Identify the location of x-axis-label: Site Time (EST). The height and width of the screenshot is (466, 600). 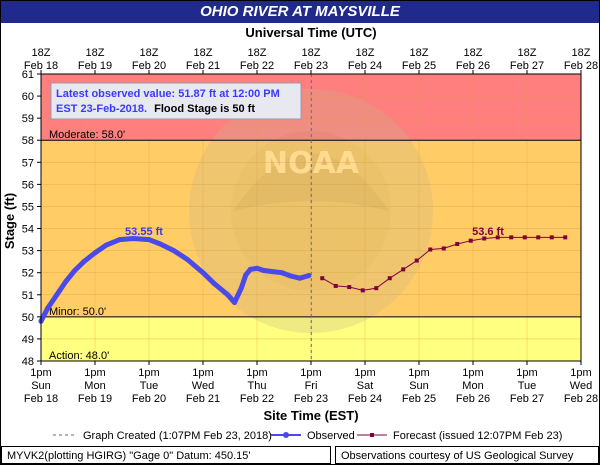
(310, 415).